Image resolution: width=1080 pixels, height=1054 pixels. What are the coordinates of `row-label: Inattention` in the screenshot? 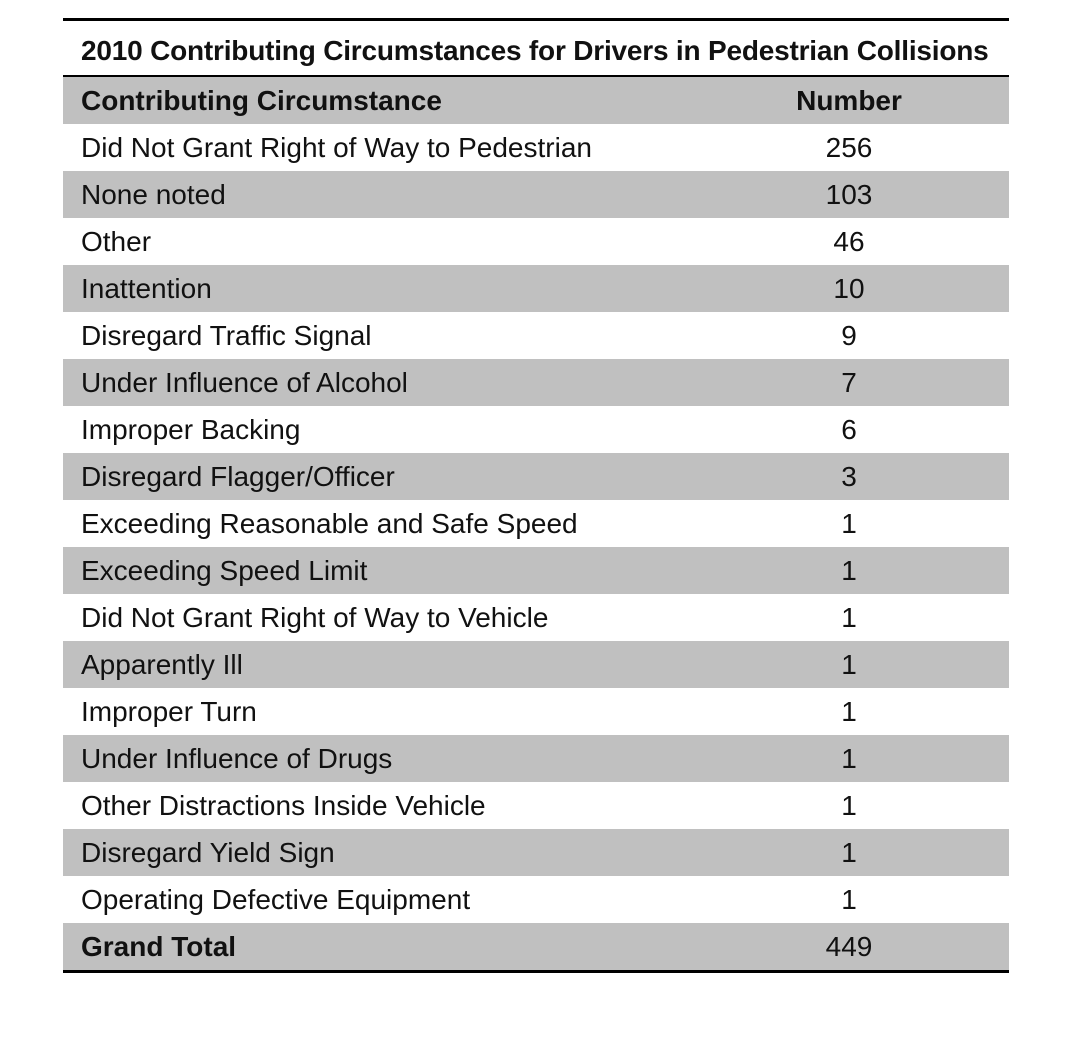 It's located at (146, 288).